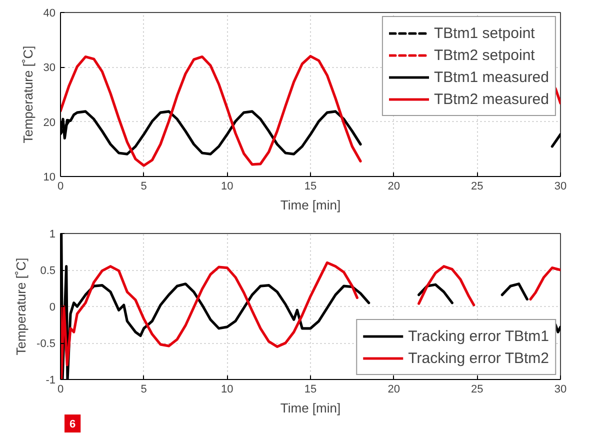  I want to click on legend-label: TBtm1 setpoint, so click(484, 33).